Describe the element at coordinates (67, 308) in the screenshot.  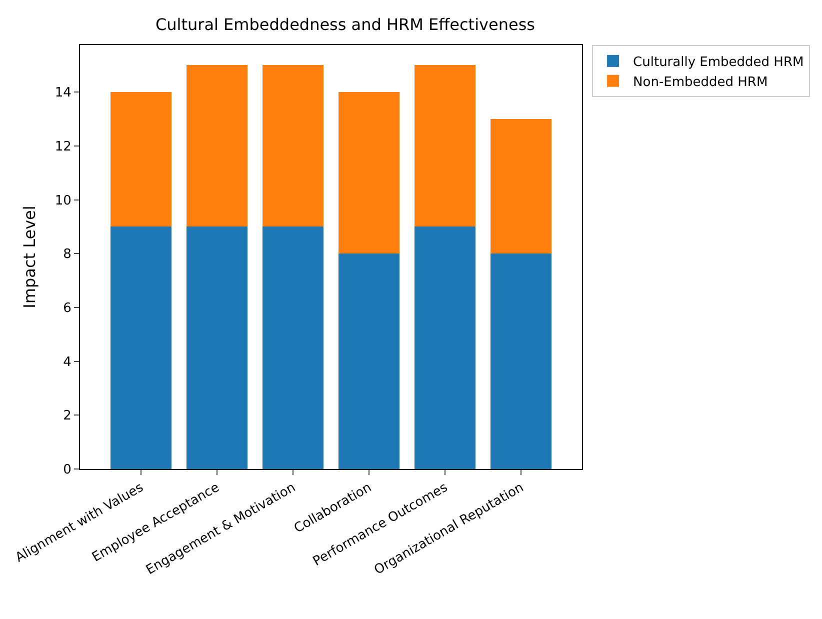
I see `y-tick-label: 6` at that location.